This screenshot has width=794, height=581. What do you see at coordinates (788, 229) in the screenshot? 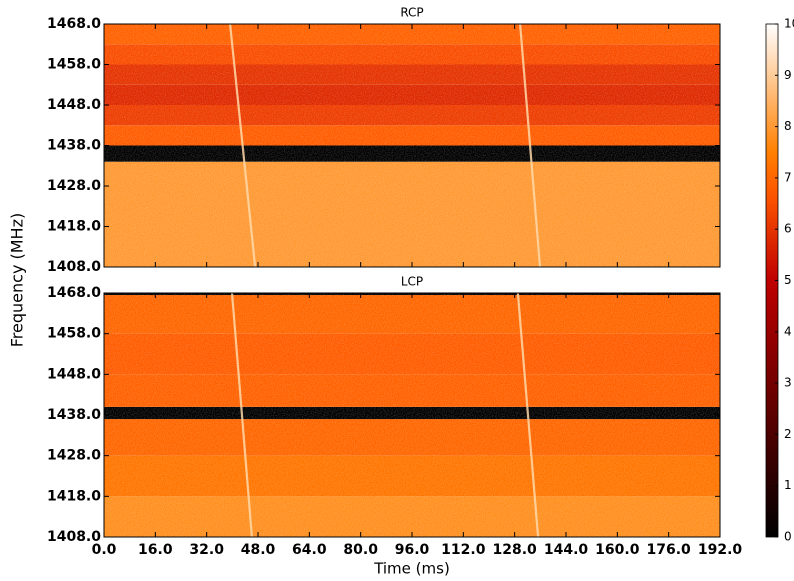
I see `colorbar-tick-label: 6` at bounding box center [788, 229].